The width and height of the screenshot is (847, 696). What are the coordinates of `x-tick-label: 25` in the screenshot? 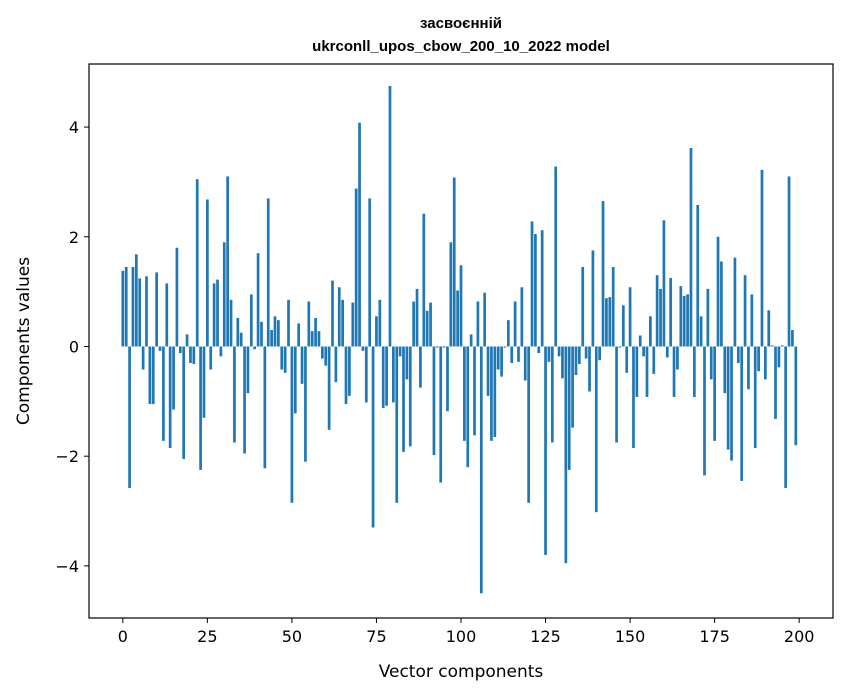 It's located at (207, 636).